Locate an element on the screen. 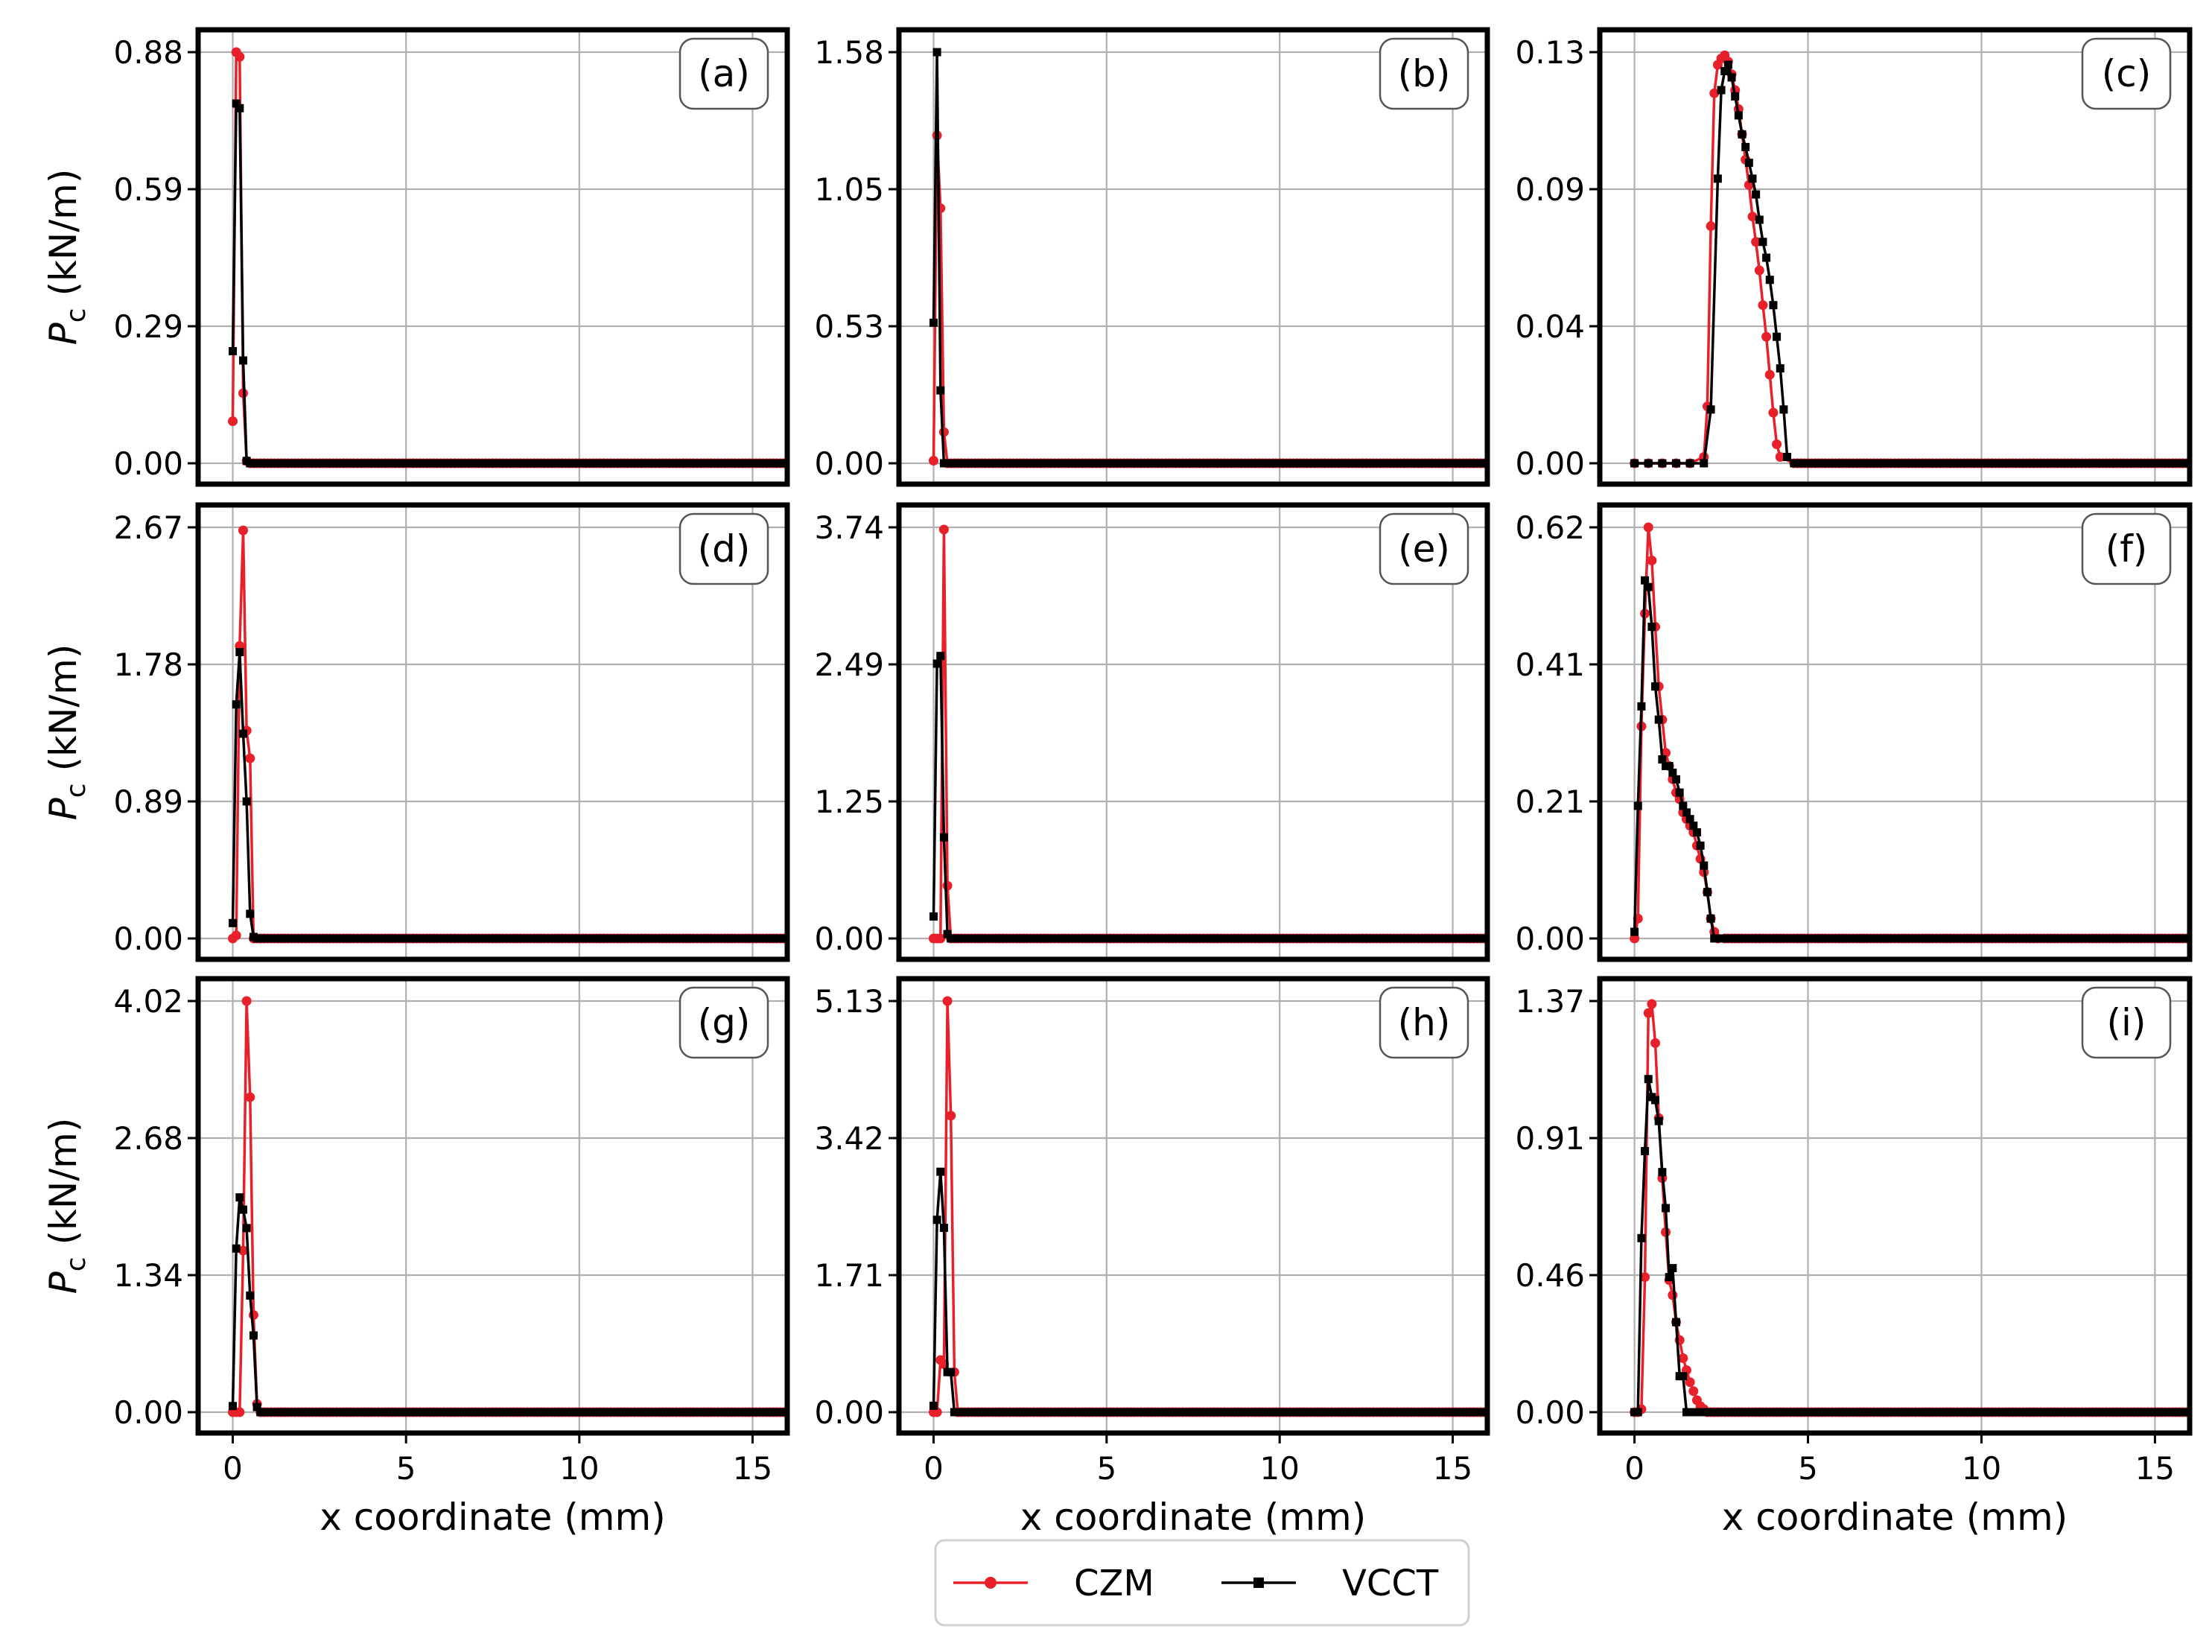 Image resolution: width=2212 pixels, height=1652 pixels. series-czm is located at coordinates (507, 734).